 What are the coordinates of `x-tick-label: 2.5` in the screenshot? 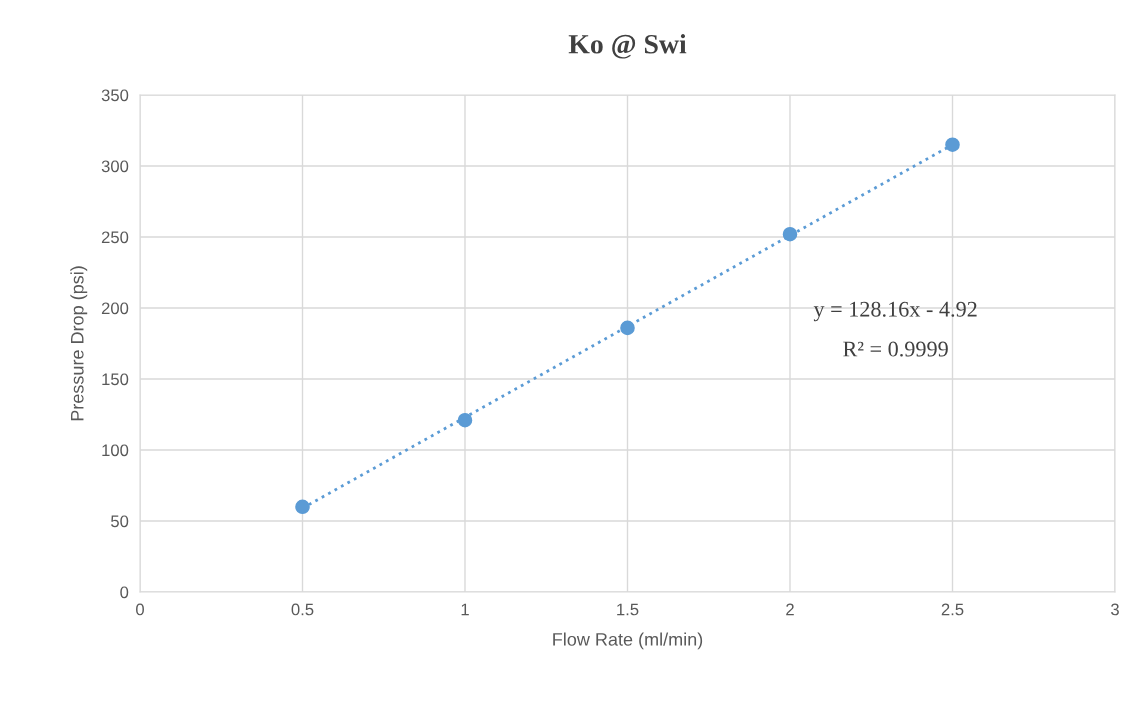 It's located at (952, 609).